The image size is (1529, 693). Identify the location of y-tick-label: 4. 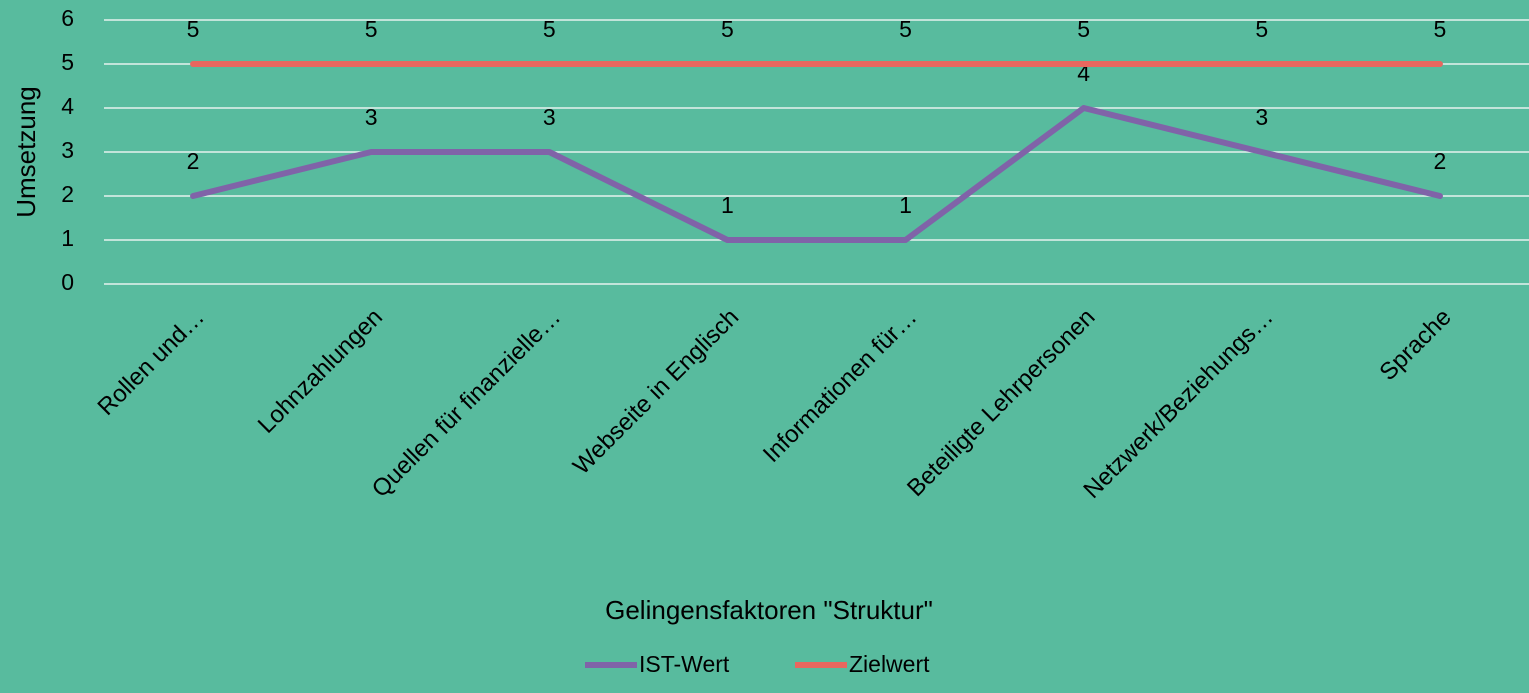
(67, 106).